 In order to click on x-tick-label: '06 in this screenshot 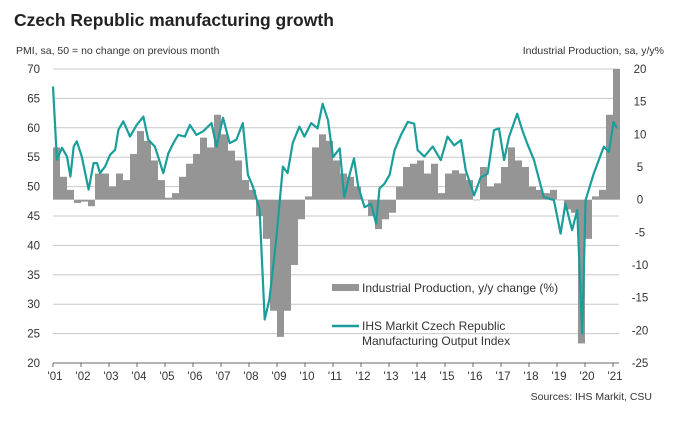, I will do `click(195, 377)`.